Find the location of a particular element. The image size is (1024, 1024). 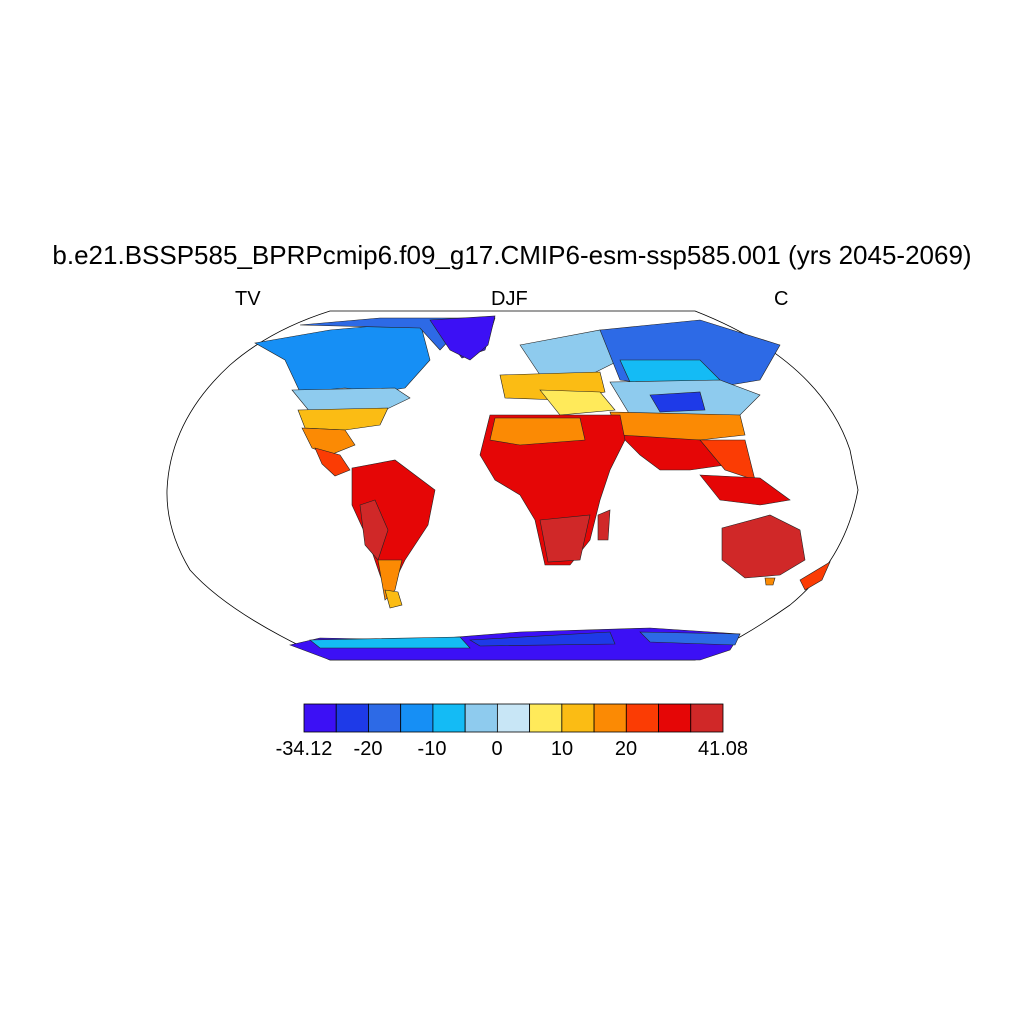

colorbar-tick-label: 0 is located at coordinates (497, 749).